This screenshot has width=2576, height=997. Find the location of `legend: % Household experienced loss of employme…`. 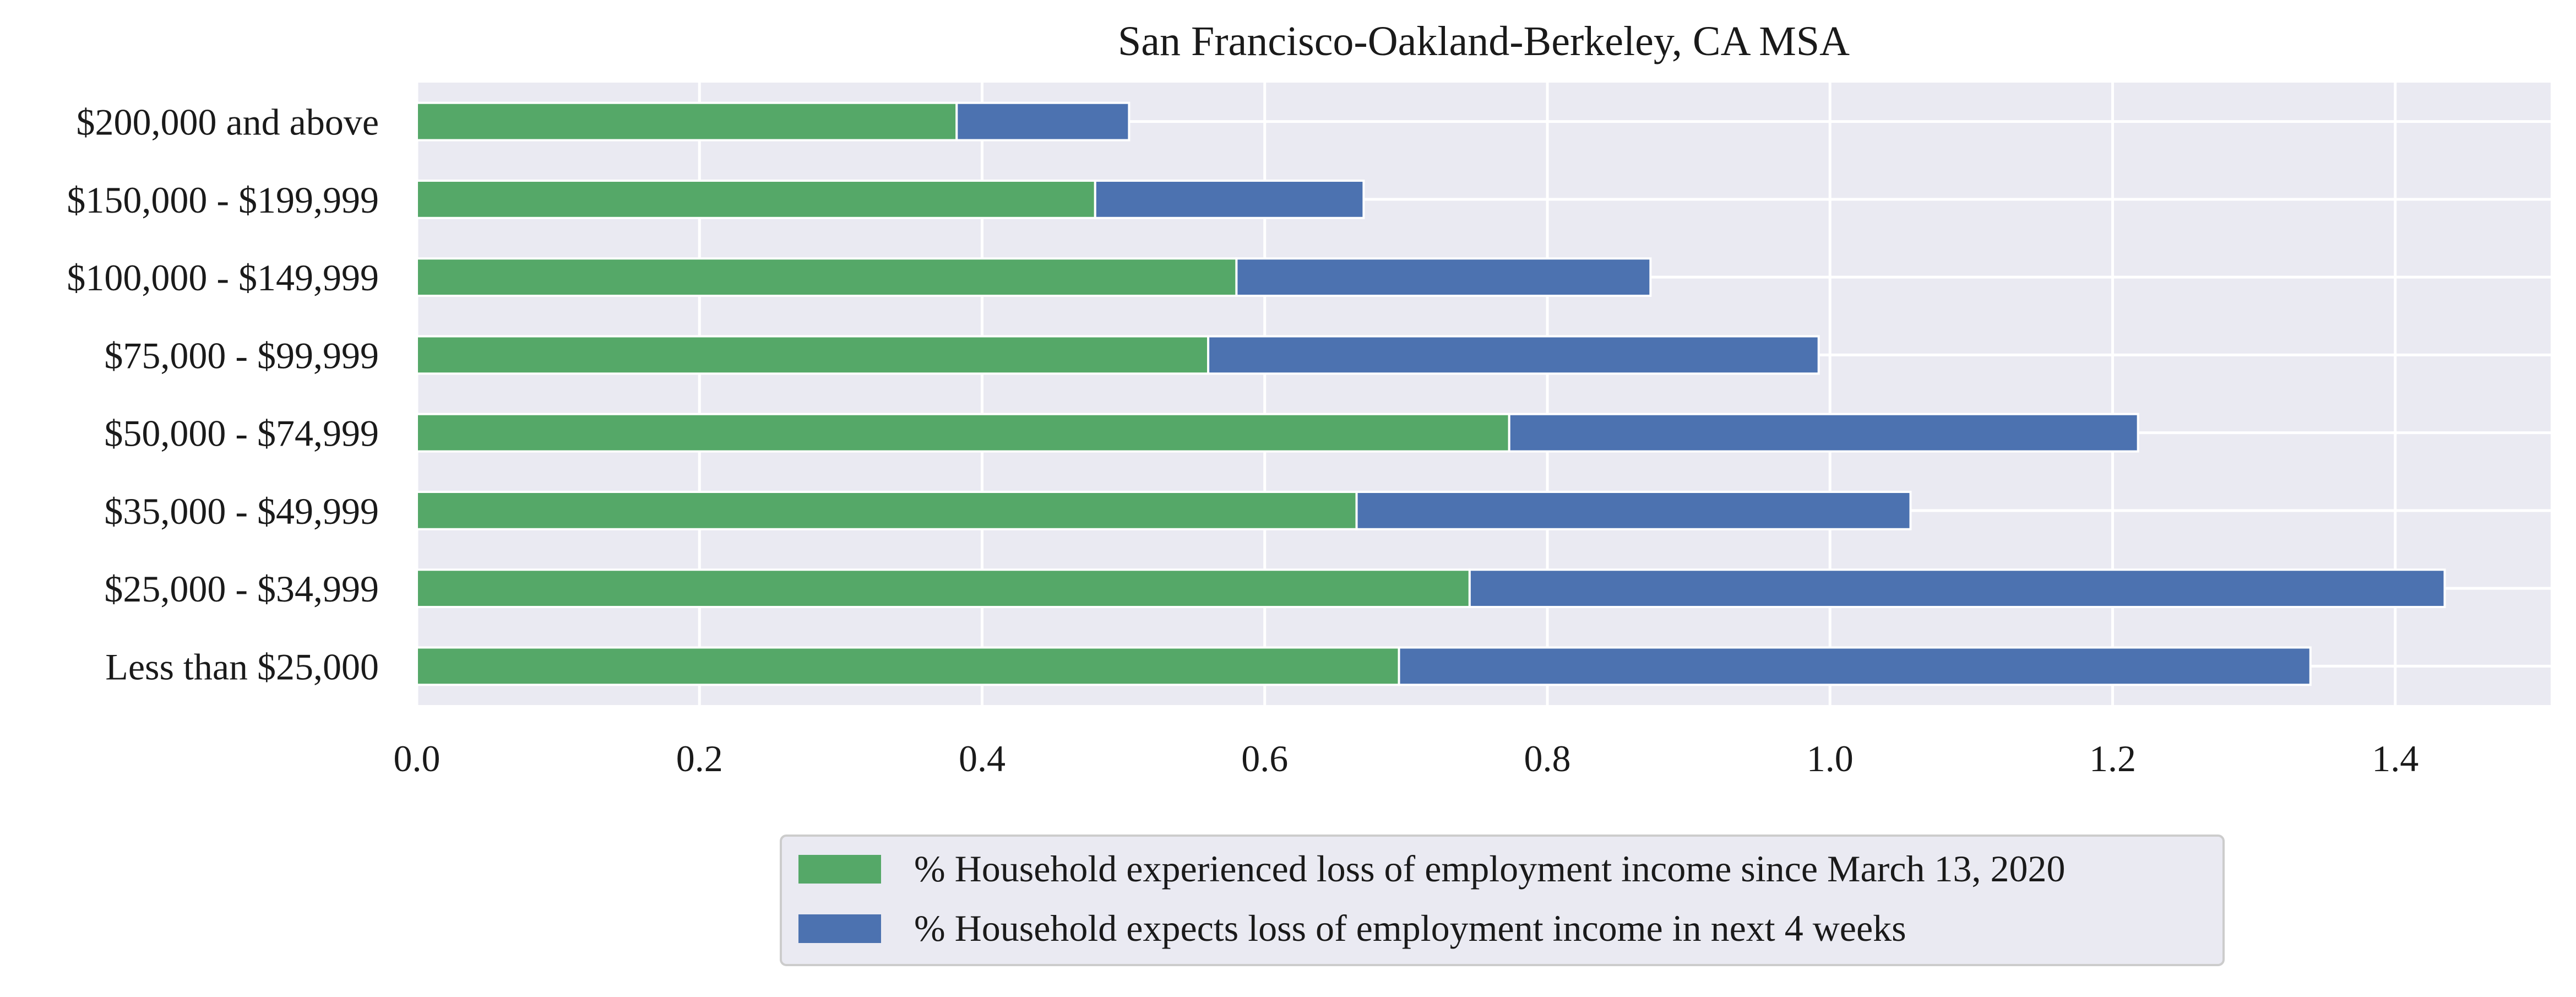

legend: % Household experienced loss of employme… is located at coordinates (1502, 901).